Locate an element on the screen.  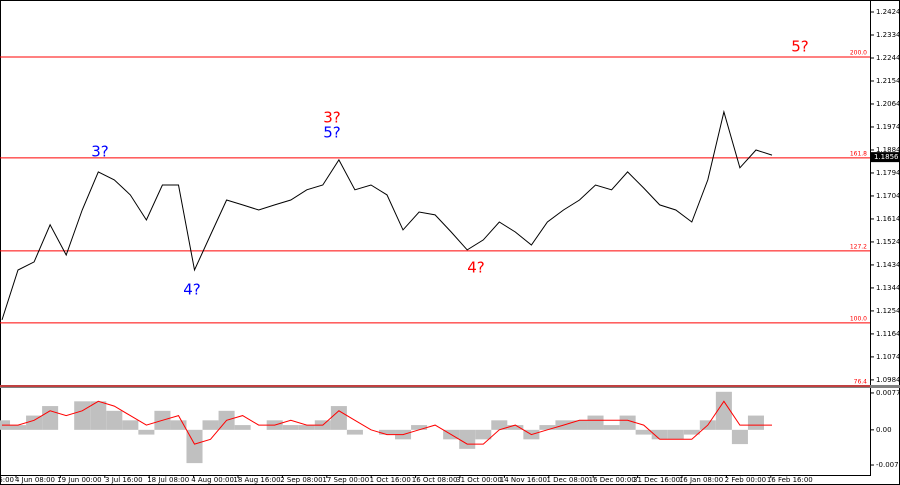
x-tick-label: 3 Jul 16:00 is located at coordinates (124, 480).